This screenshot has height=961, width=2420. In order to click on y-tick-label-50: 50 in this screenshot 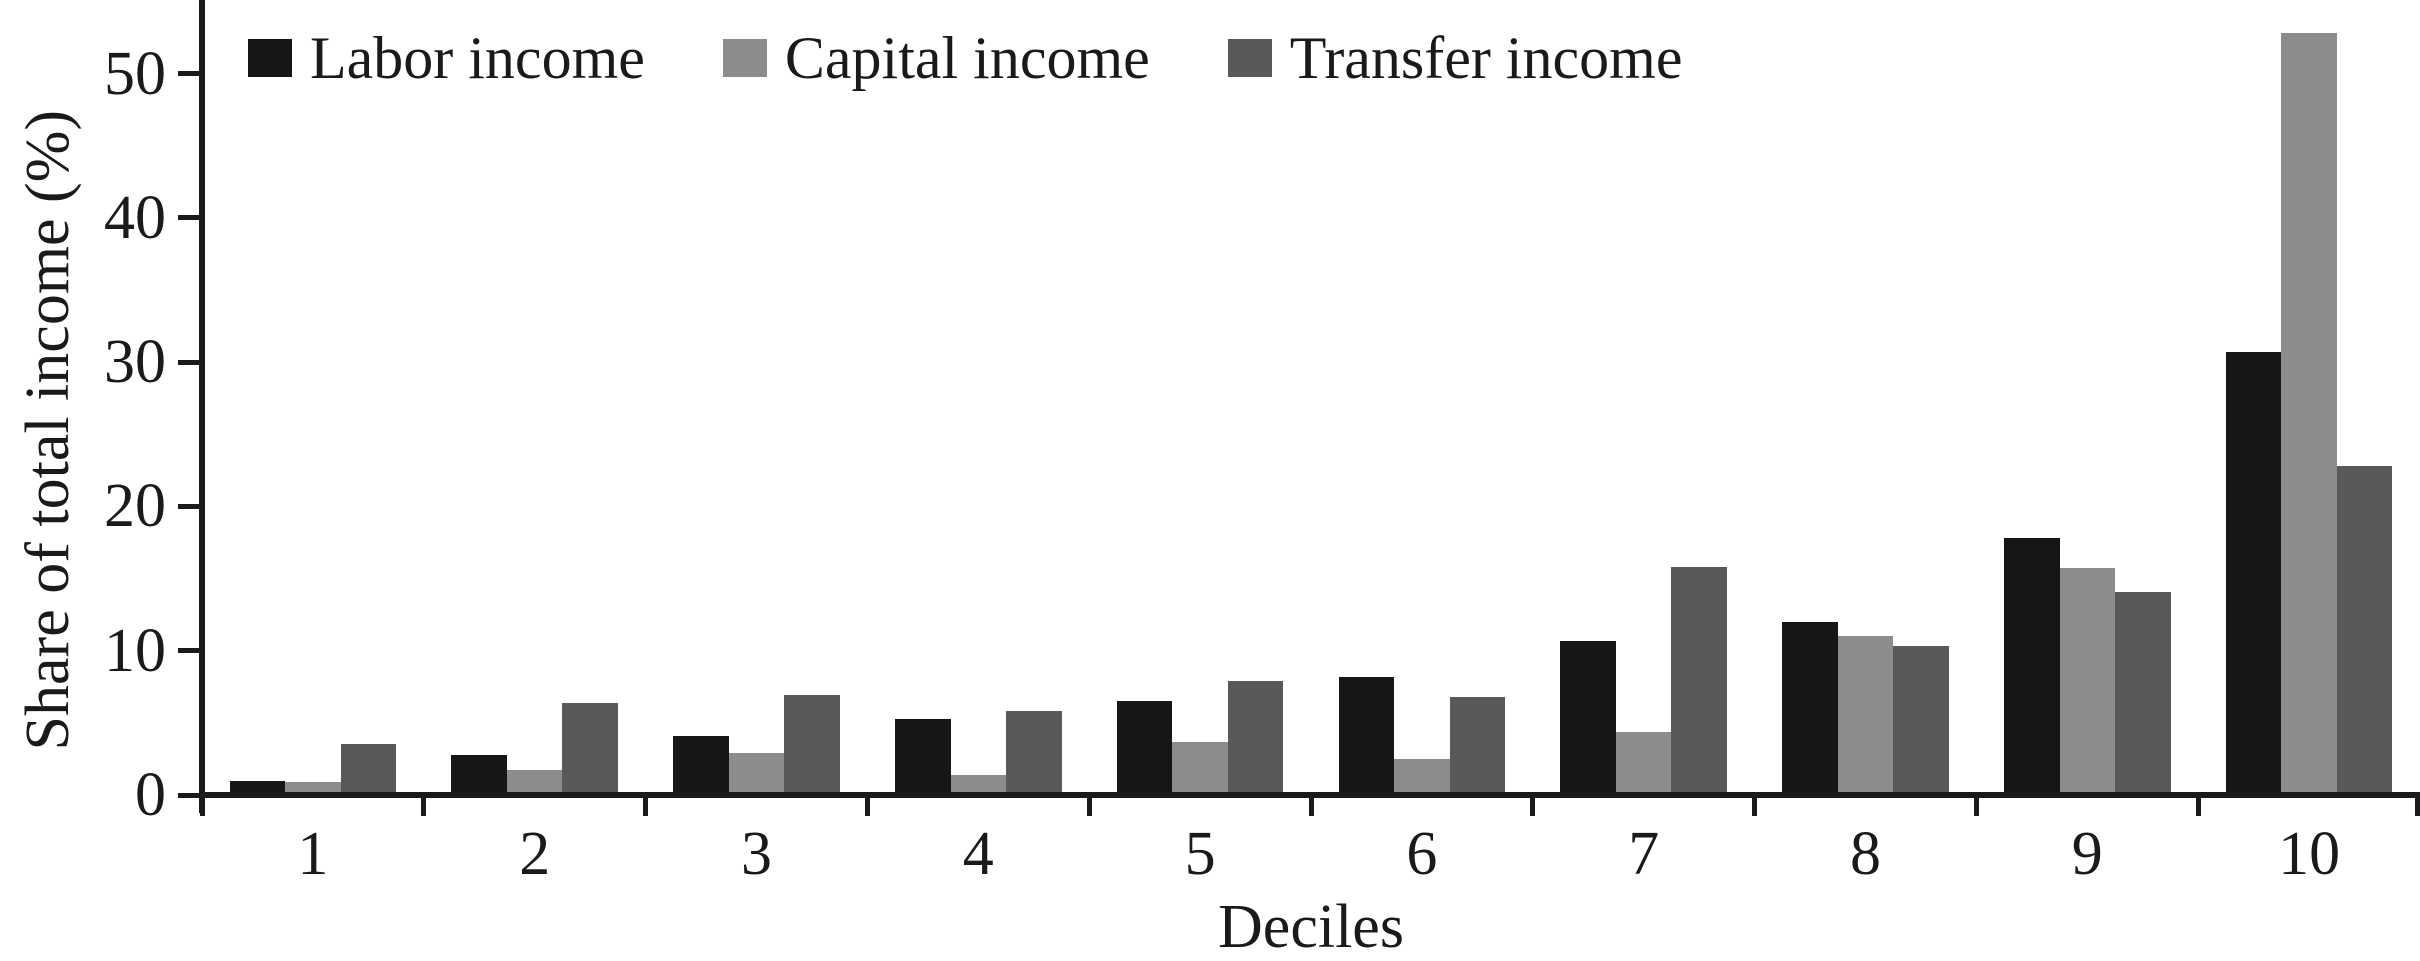, I will do `click(135, 73)`.